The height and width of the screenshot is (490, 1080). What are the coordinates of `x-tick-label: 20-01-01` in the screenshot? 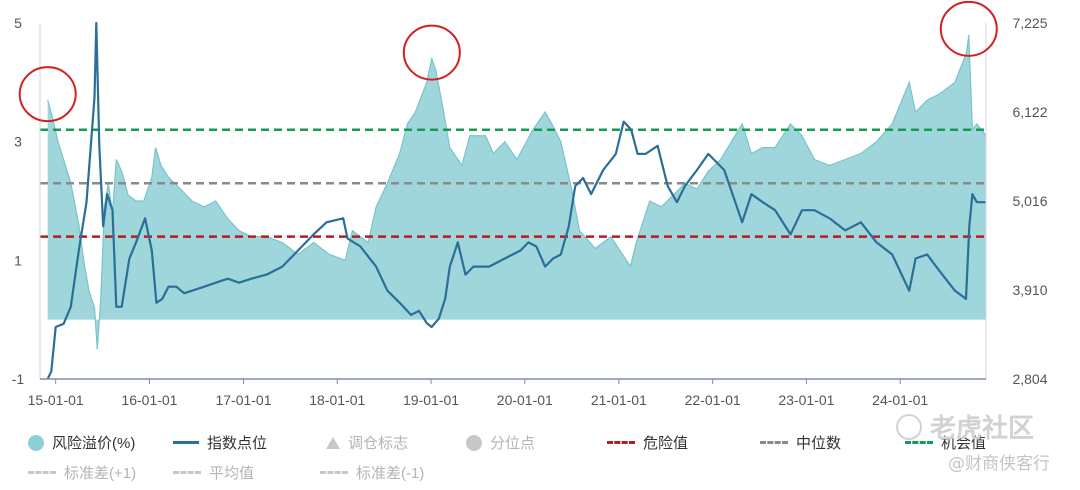 It's located at (525, 400).